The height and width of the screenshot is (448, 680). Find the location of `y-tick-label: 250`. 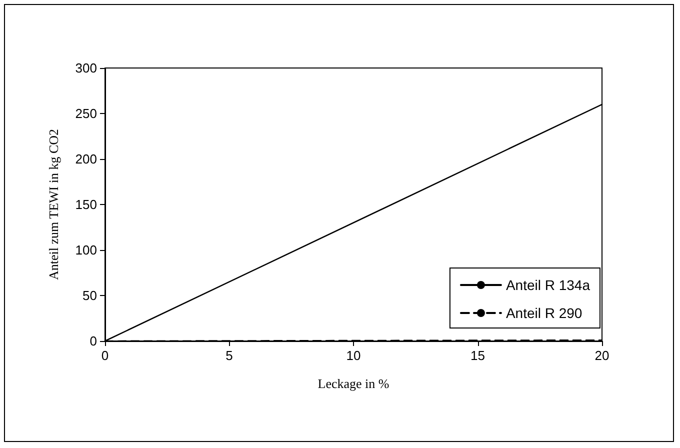

y-tick-label: 250 is located at coordinates (86, 113).